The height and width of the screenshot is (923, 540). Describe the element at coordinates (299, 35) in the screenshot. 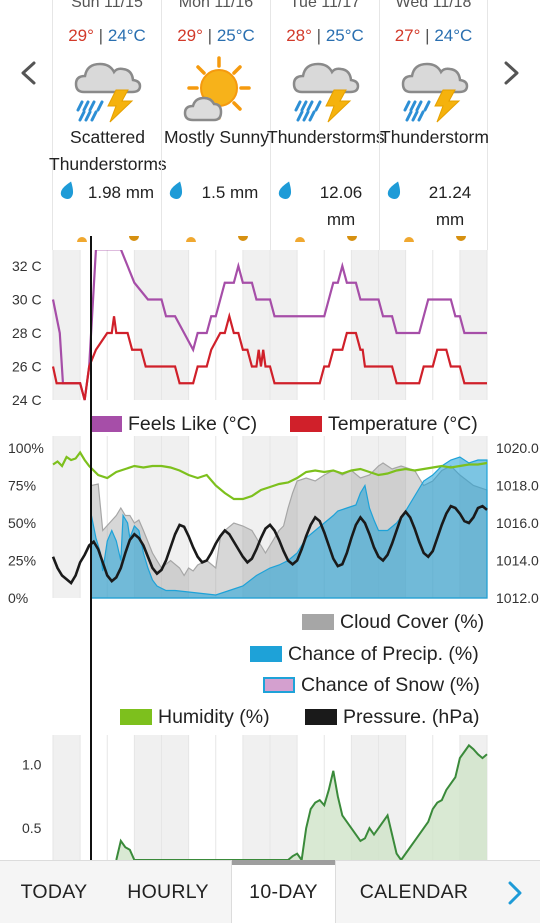

I see `high-temp: 28°` at that location.